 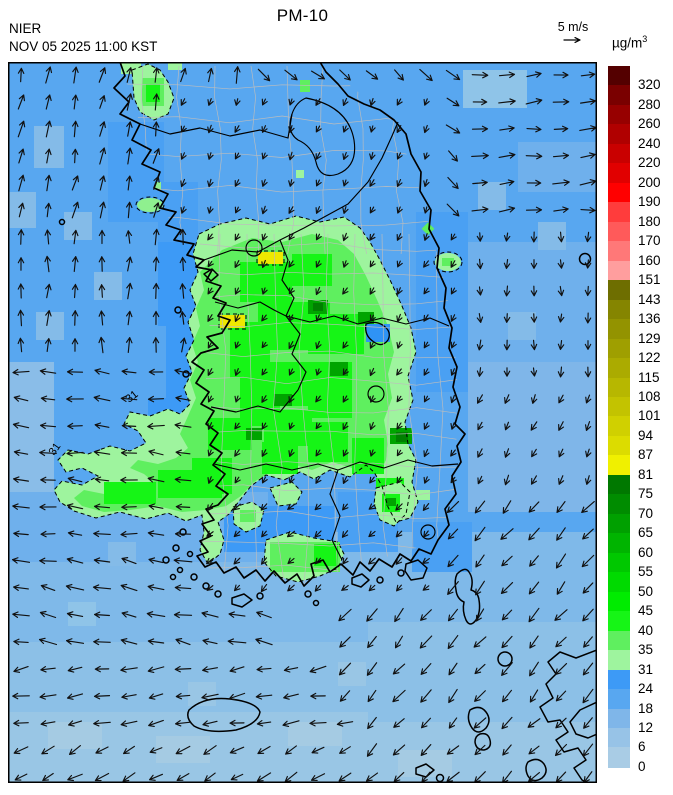 What do you see at coordinates (649, 241) in the screenshot?
I see `colorbar-tick-label: 170` at bounding box center [649, 241].